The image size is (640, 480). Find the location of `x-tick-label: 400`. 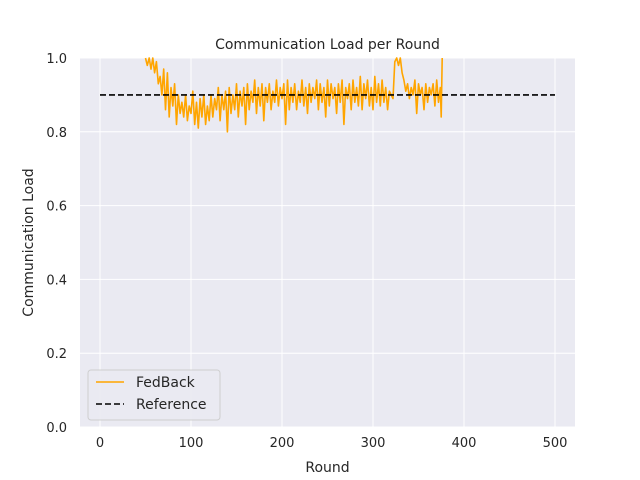

x-tick-label: 400 is located at coordinates (464, 443).